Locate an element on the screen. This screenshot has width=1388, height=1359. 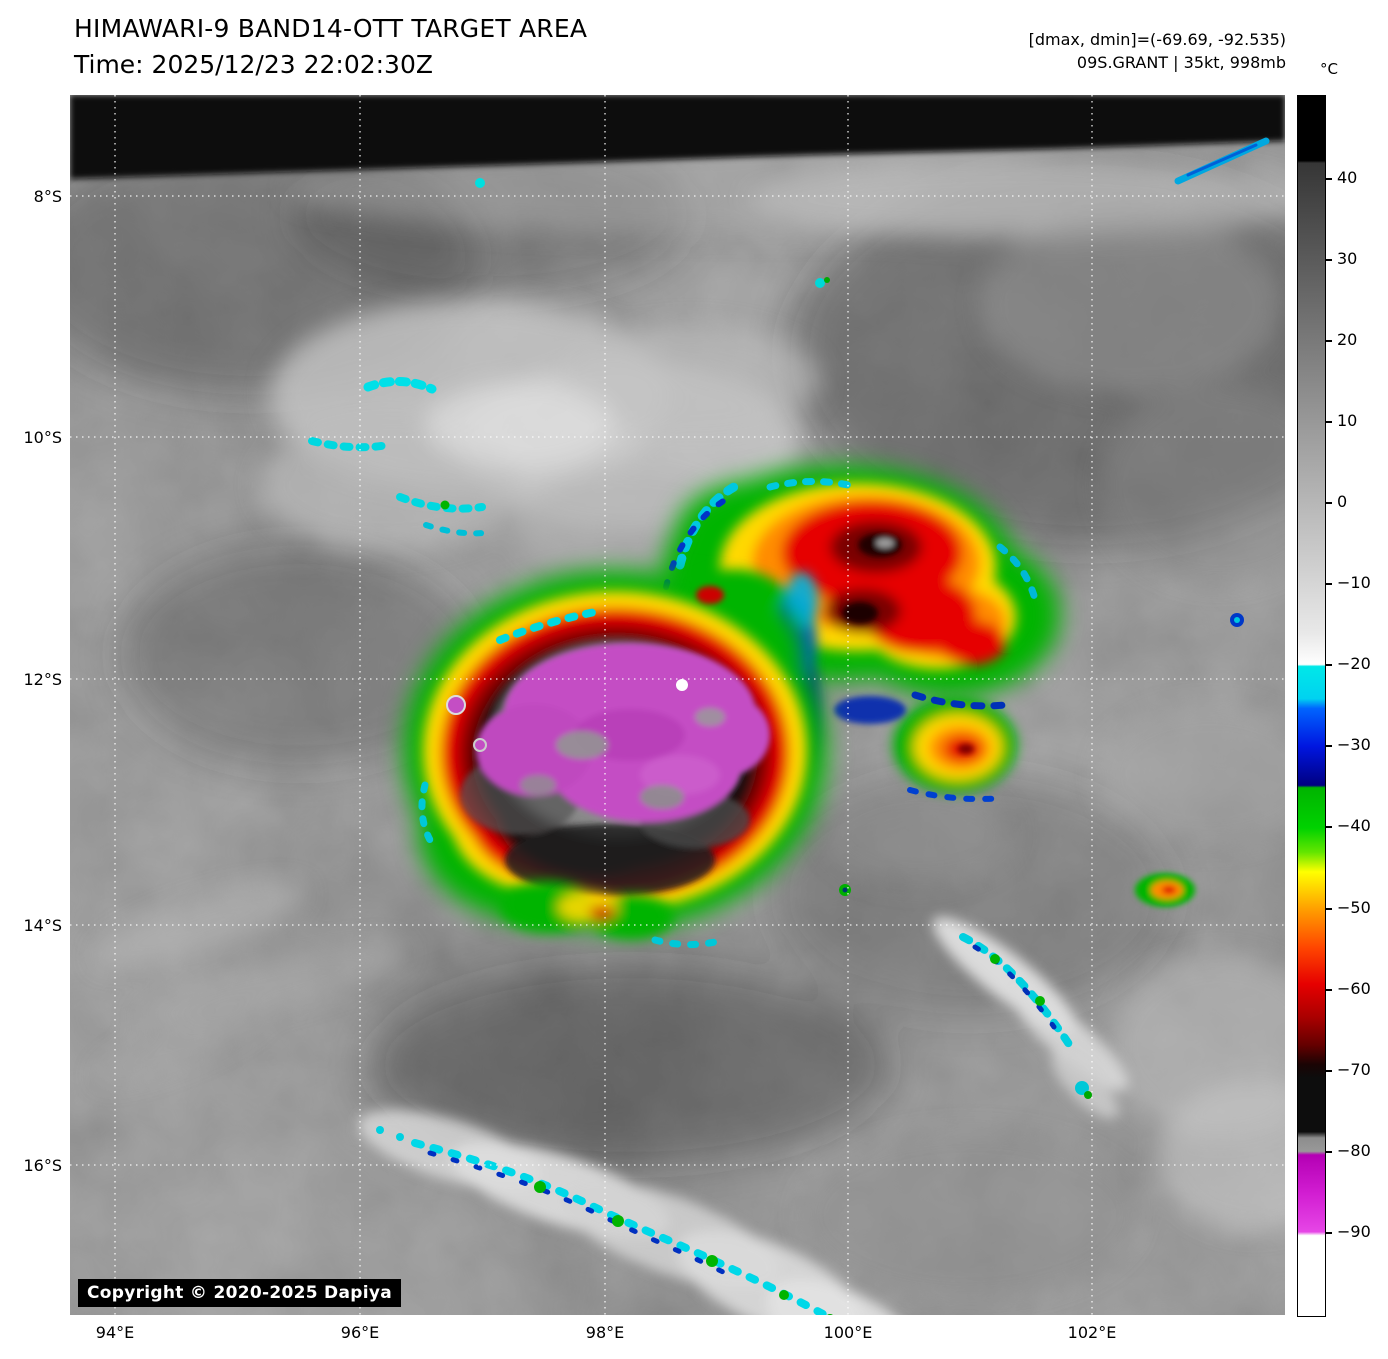
colorbar-tick-neg-90: −90 is located at coordinates (1354, 1231).